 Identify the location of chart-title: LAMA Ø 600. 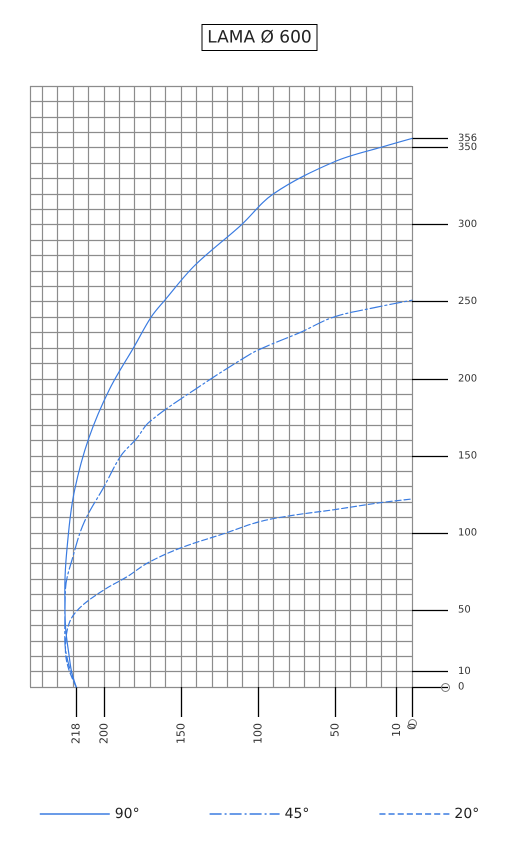
(259, 38).